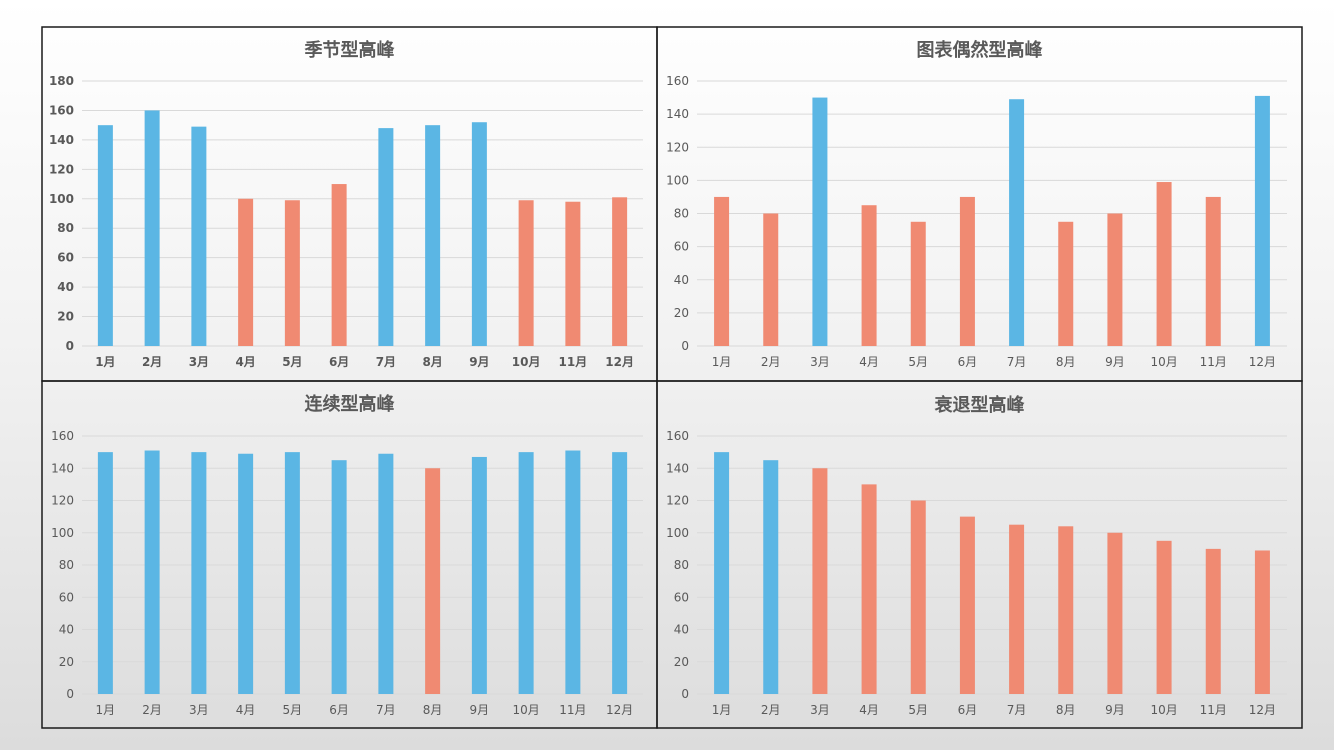 The height and width of the screenshot is (750, 1334). What do you see at coordinates (980, 50) in the screenshot?
I see `chart-title: 图表偶然型高峰` at bounding box center [980, 50].